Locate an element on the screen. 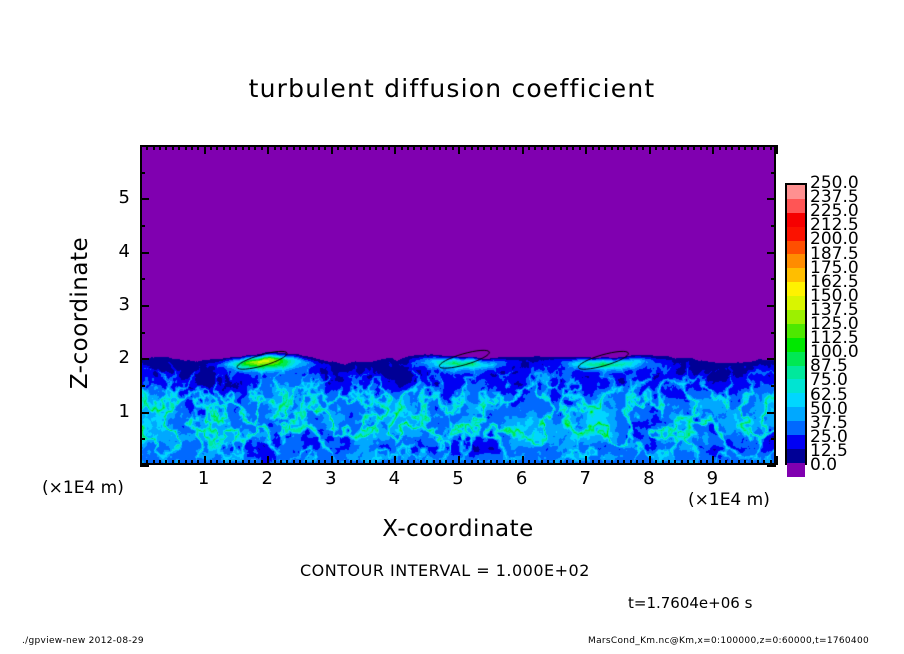  x-axis-label: 1 is located at coordinates (203, 478).